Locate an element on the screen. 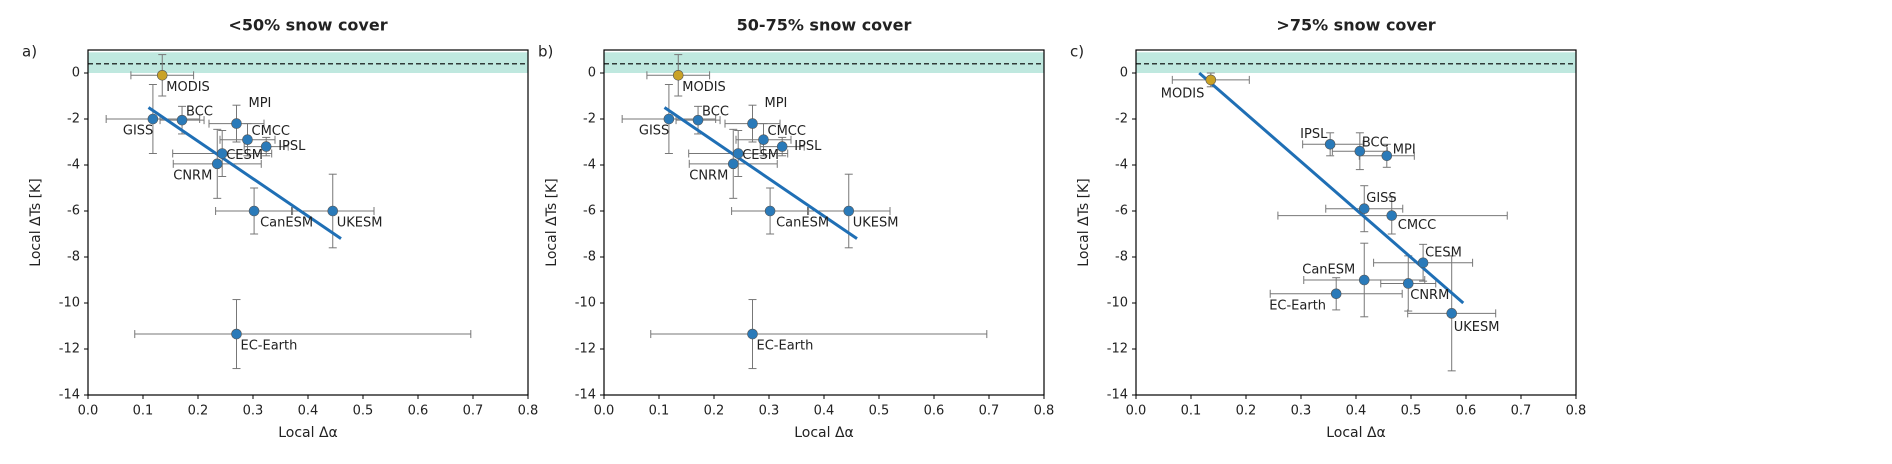  panel-title: <50% snow cover is located at coordinates (307, 25).